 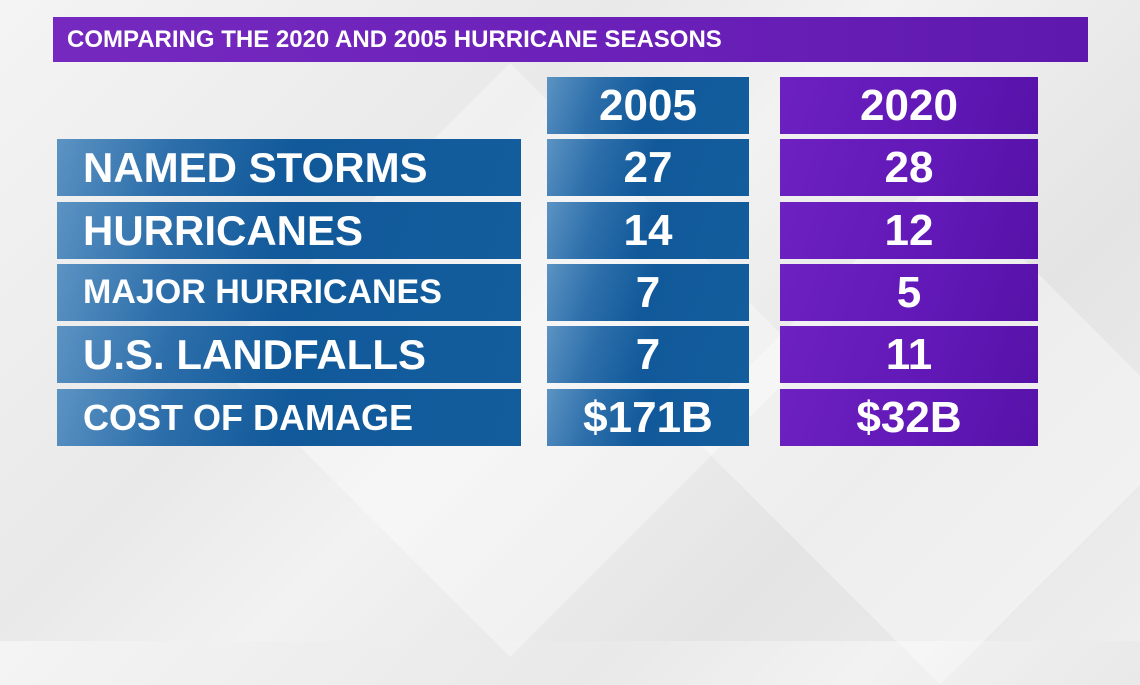 I want to click on column-header-2005: 2005, so click(x=648, y=105).